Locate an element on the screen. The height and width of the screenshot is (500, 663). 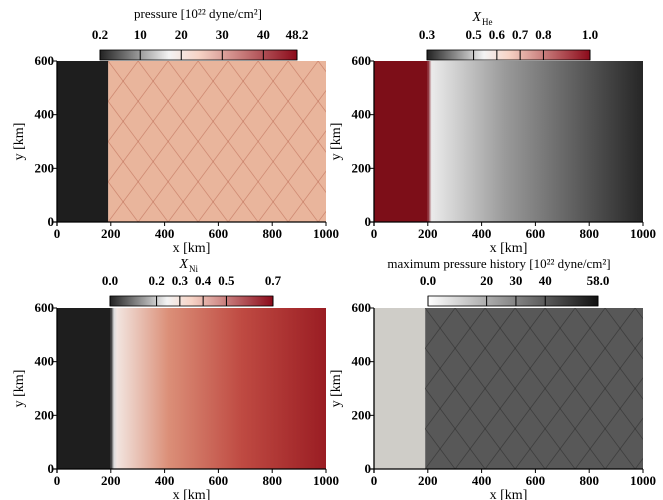
colorbar-tick-label: 0.7 is located at coordinates (520, 34).